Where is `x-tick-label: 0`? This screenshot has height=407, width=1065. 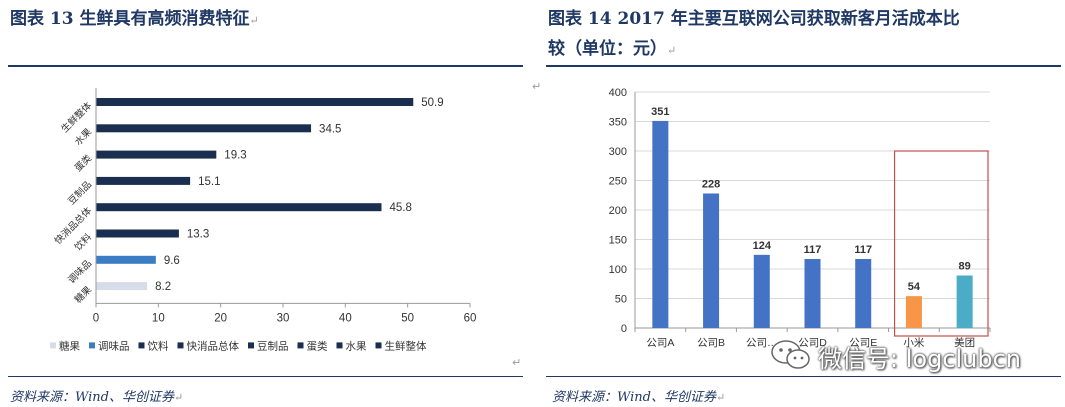 x-tick-label: 0 is located at coordinates (96, 318).